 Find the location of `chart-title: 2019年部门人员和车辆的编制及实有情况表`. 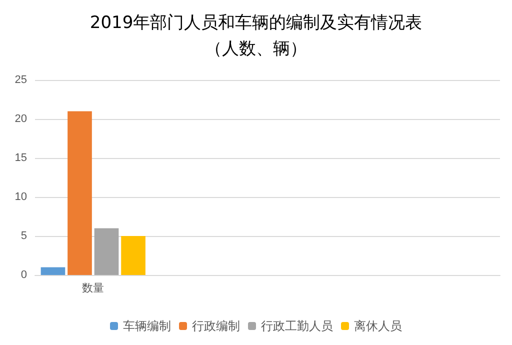

chart-title: 2019年部门人员和车辆的编制及实有情况表 is located at coordinates (256, 23).